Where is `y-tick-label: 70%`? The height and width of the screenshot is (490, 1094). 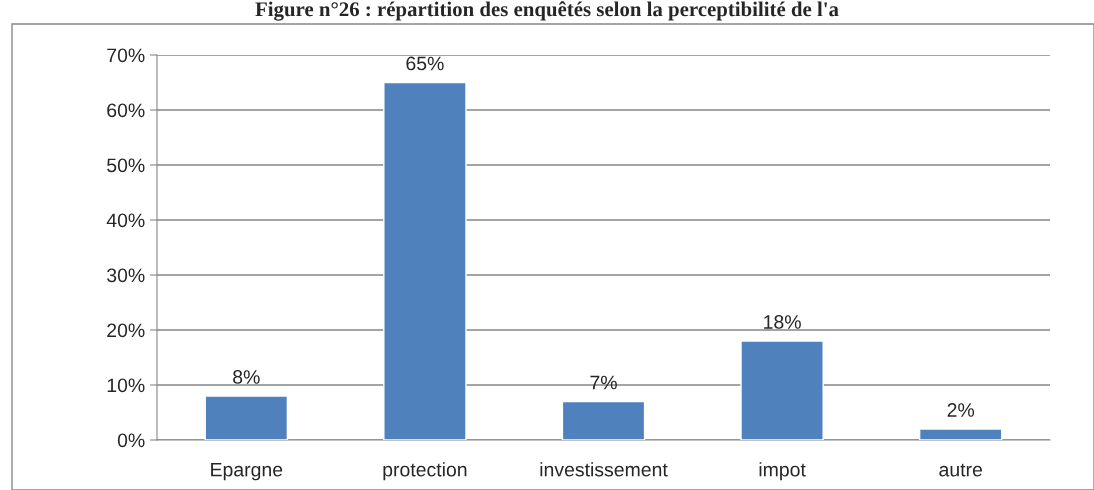 y-tick-label: 70% is located at coordinates (126, 55).